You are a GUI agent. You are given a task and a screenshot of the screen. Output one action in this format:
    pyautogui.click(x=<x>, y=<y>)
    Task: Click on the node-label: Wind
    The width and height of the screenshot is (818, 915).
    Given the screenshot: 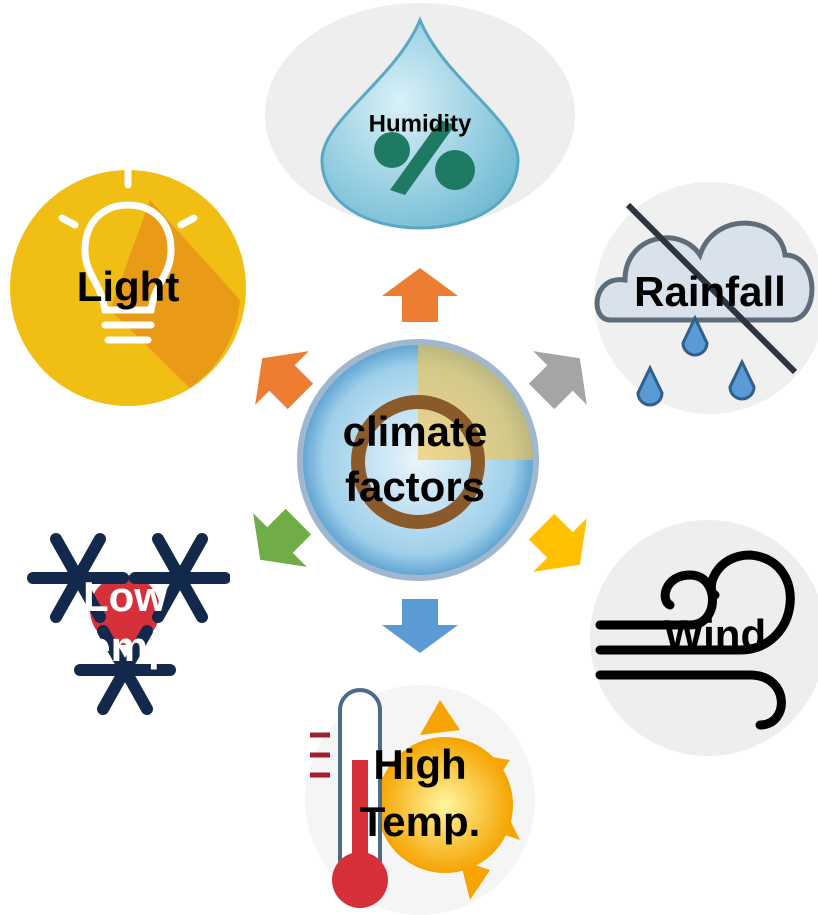 What is the action you would take?
    pyautogui.click(x=715, y=634)
    